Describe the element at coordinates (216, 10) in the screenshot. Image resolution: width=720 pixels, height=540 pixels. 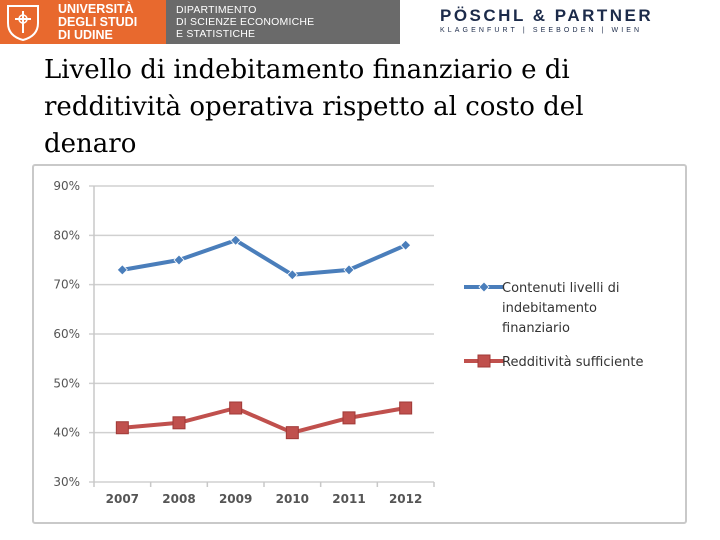
I see `department-line-1: DIPARTIMENTO` at that location.